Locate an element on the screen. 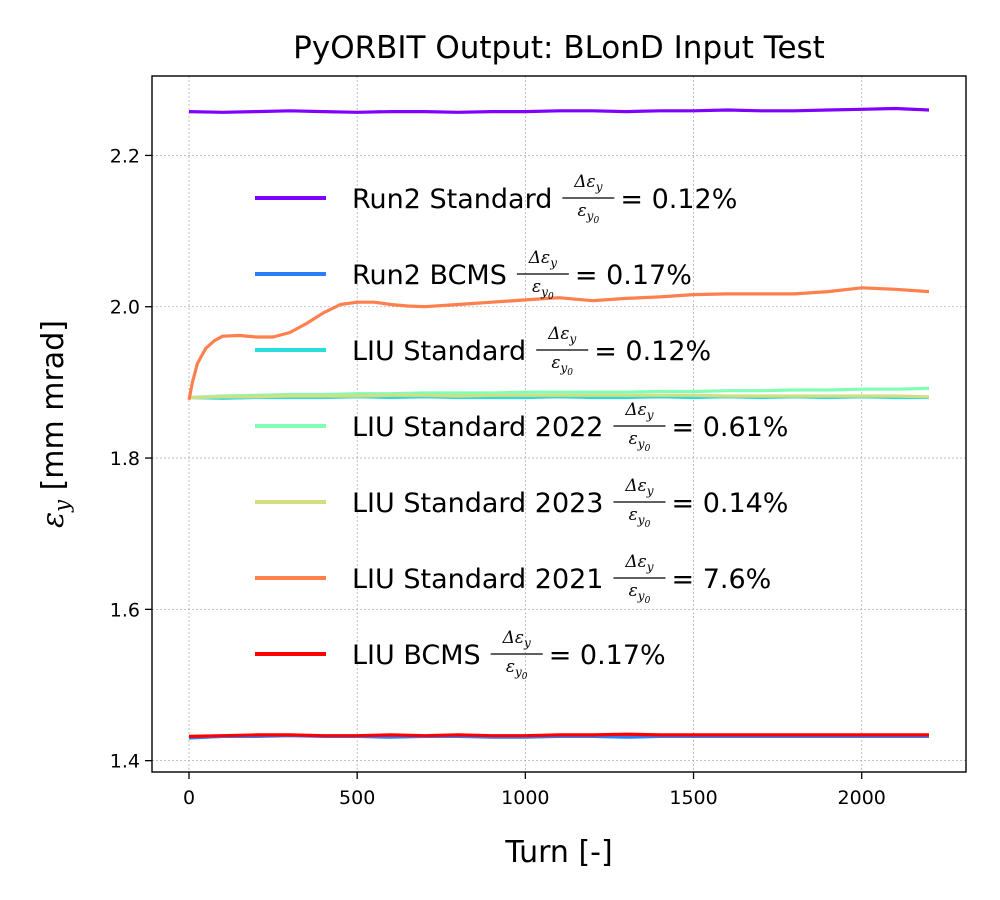 The width and height of the screenshot is (1000, 900). legend-label: LIU BCMS is located at coordinates (416, 655).